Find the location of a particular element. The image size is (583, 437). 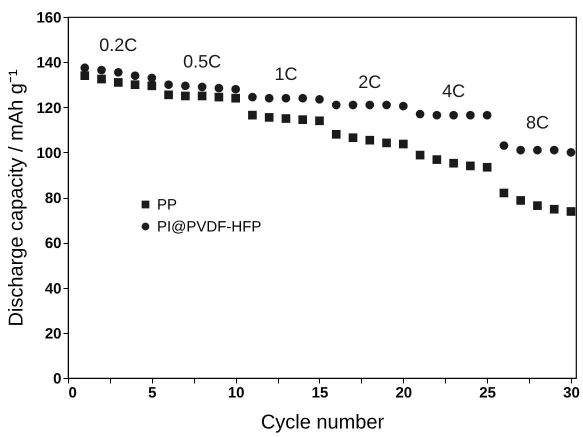

x-tick-label: 0 is located at coordinates (72, 393).